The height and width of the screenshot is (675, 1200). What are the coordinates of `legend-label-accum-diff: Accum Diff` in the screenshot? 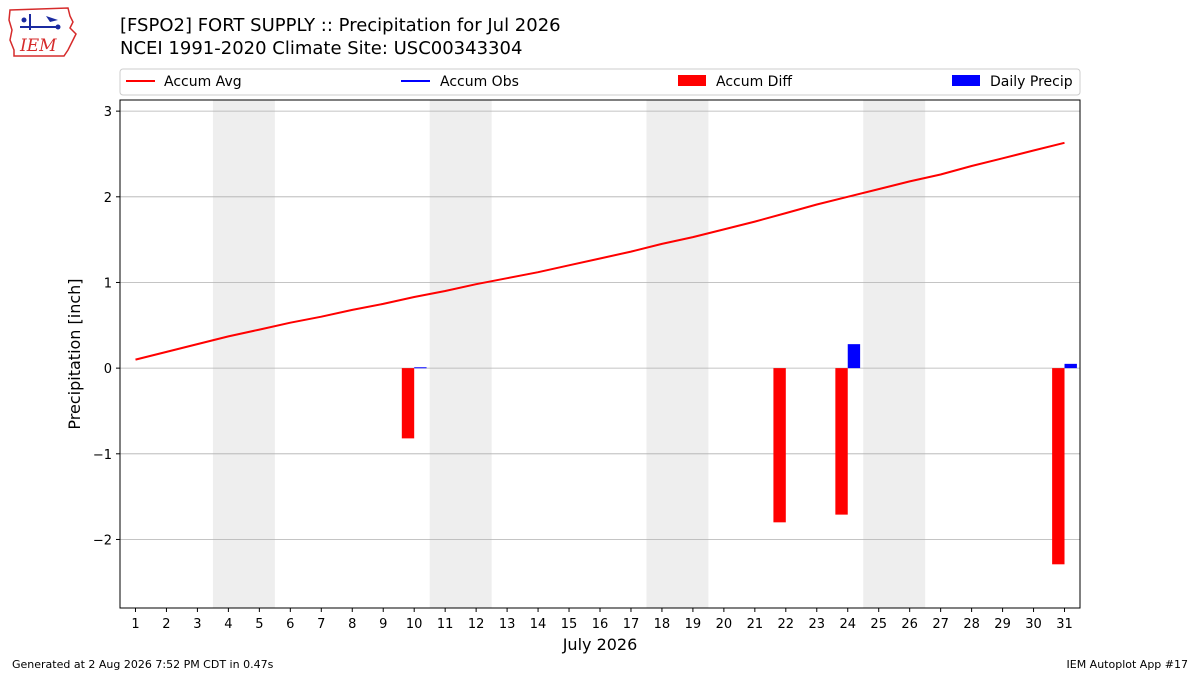 It's located at (754, 82).